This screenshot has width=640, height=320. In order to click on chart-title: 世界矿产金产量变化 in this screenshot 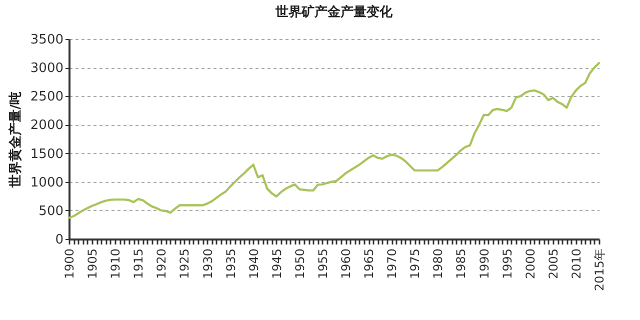, I will do `click(334, 12)`.